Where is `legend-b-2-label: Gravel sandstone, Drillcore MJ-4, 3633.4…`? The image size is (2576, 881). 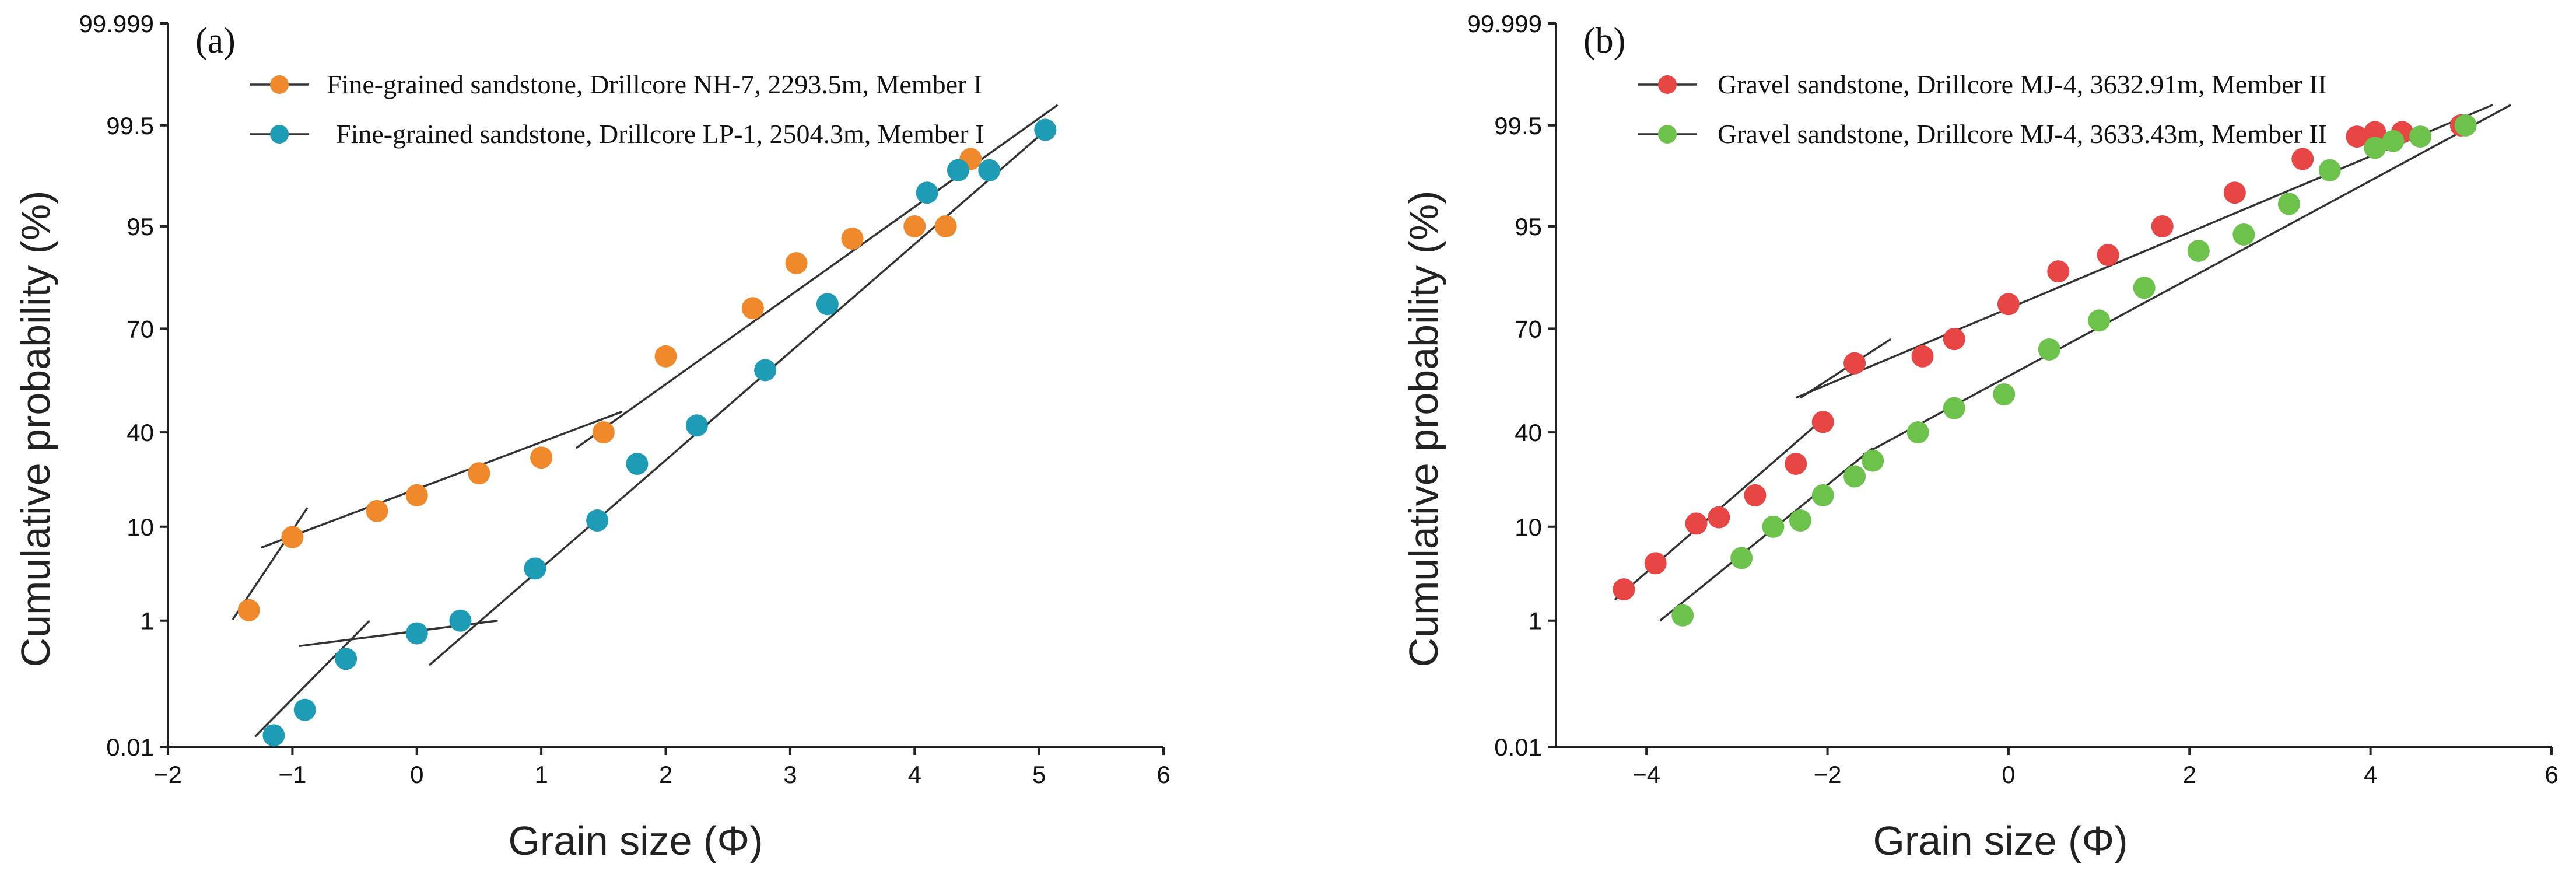
legend-b-2-label: Gravel sandstone, Drillcore MJ-4, 3633.4… is located at coordinates (2022, 134).